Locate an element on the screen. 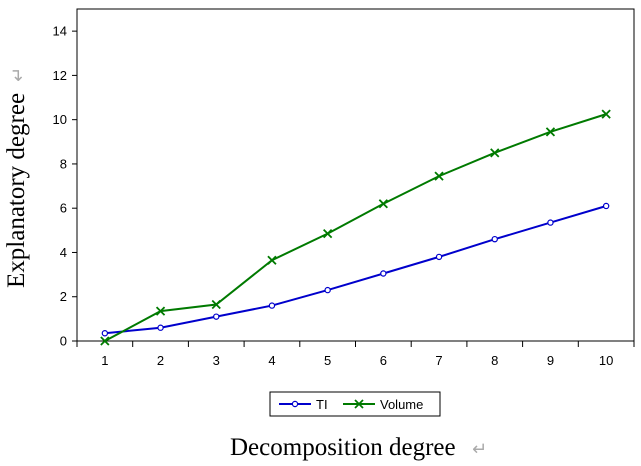  x-tick-label: 6 is located at coordinates (383, 360).